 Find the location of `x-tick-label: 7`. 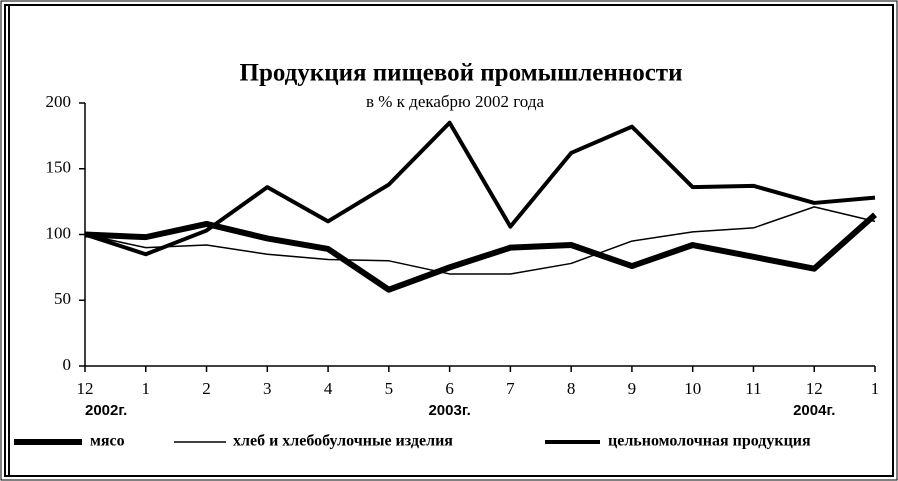

x-tick-label: 7 is located at coordinates (510, 388).